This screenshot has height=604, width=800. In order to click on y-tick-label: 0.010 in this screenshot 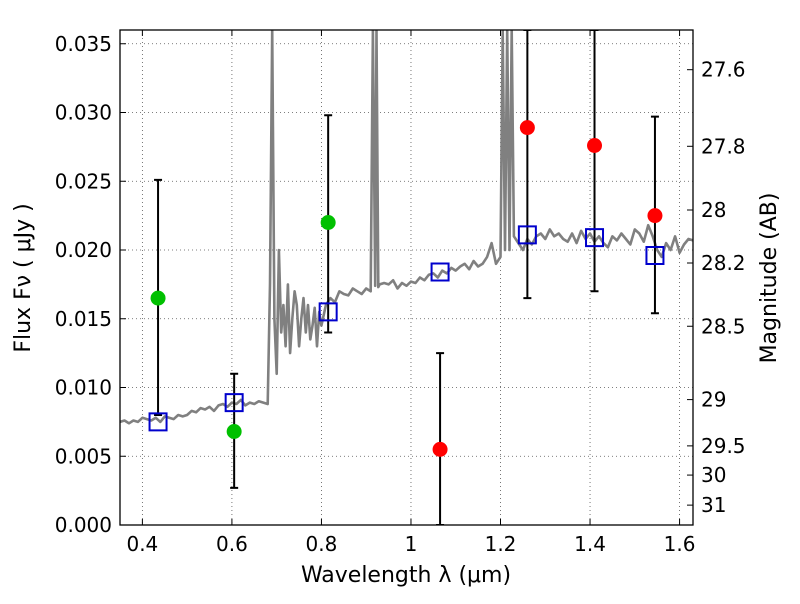, I will do `click(83, 388)`.